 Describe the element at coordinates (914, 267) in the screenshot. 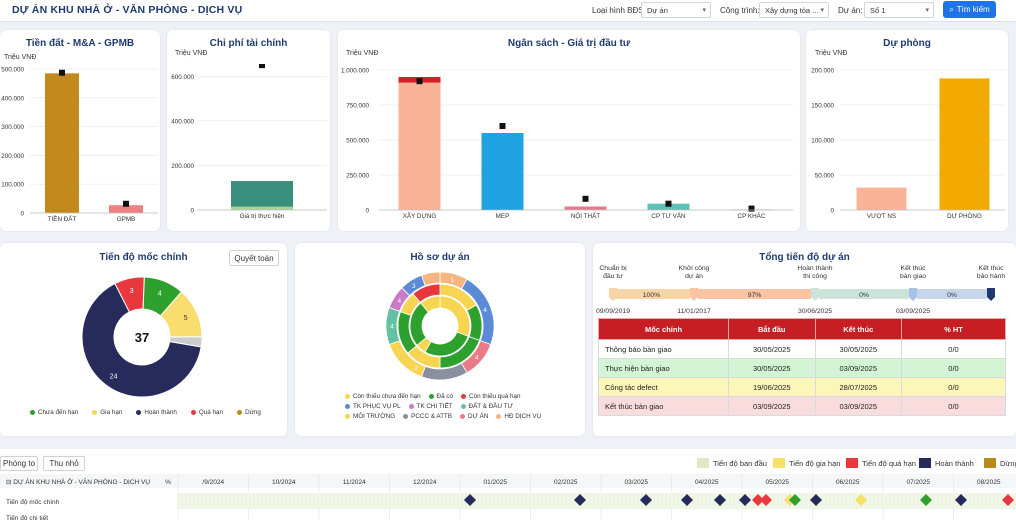

I see `stage-label-handover: Kết thúc` at that location.